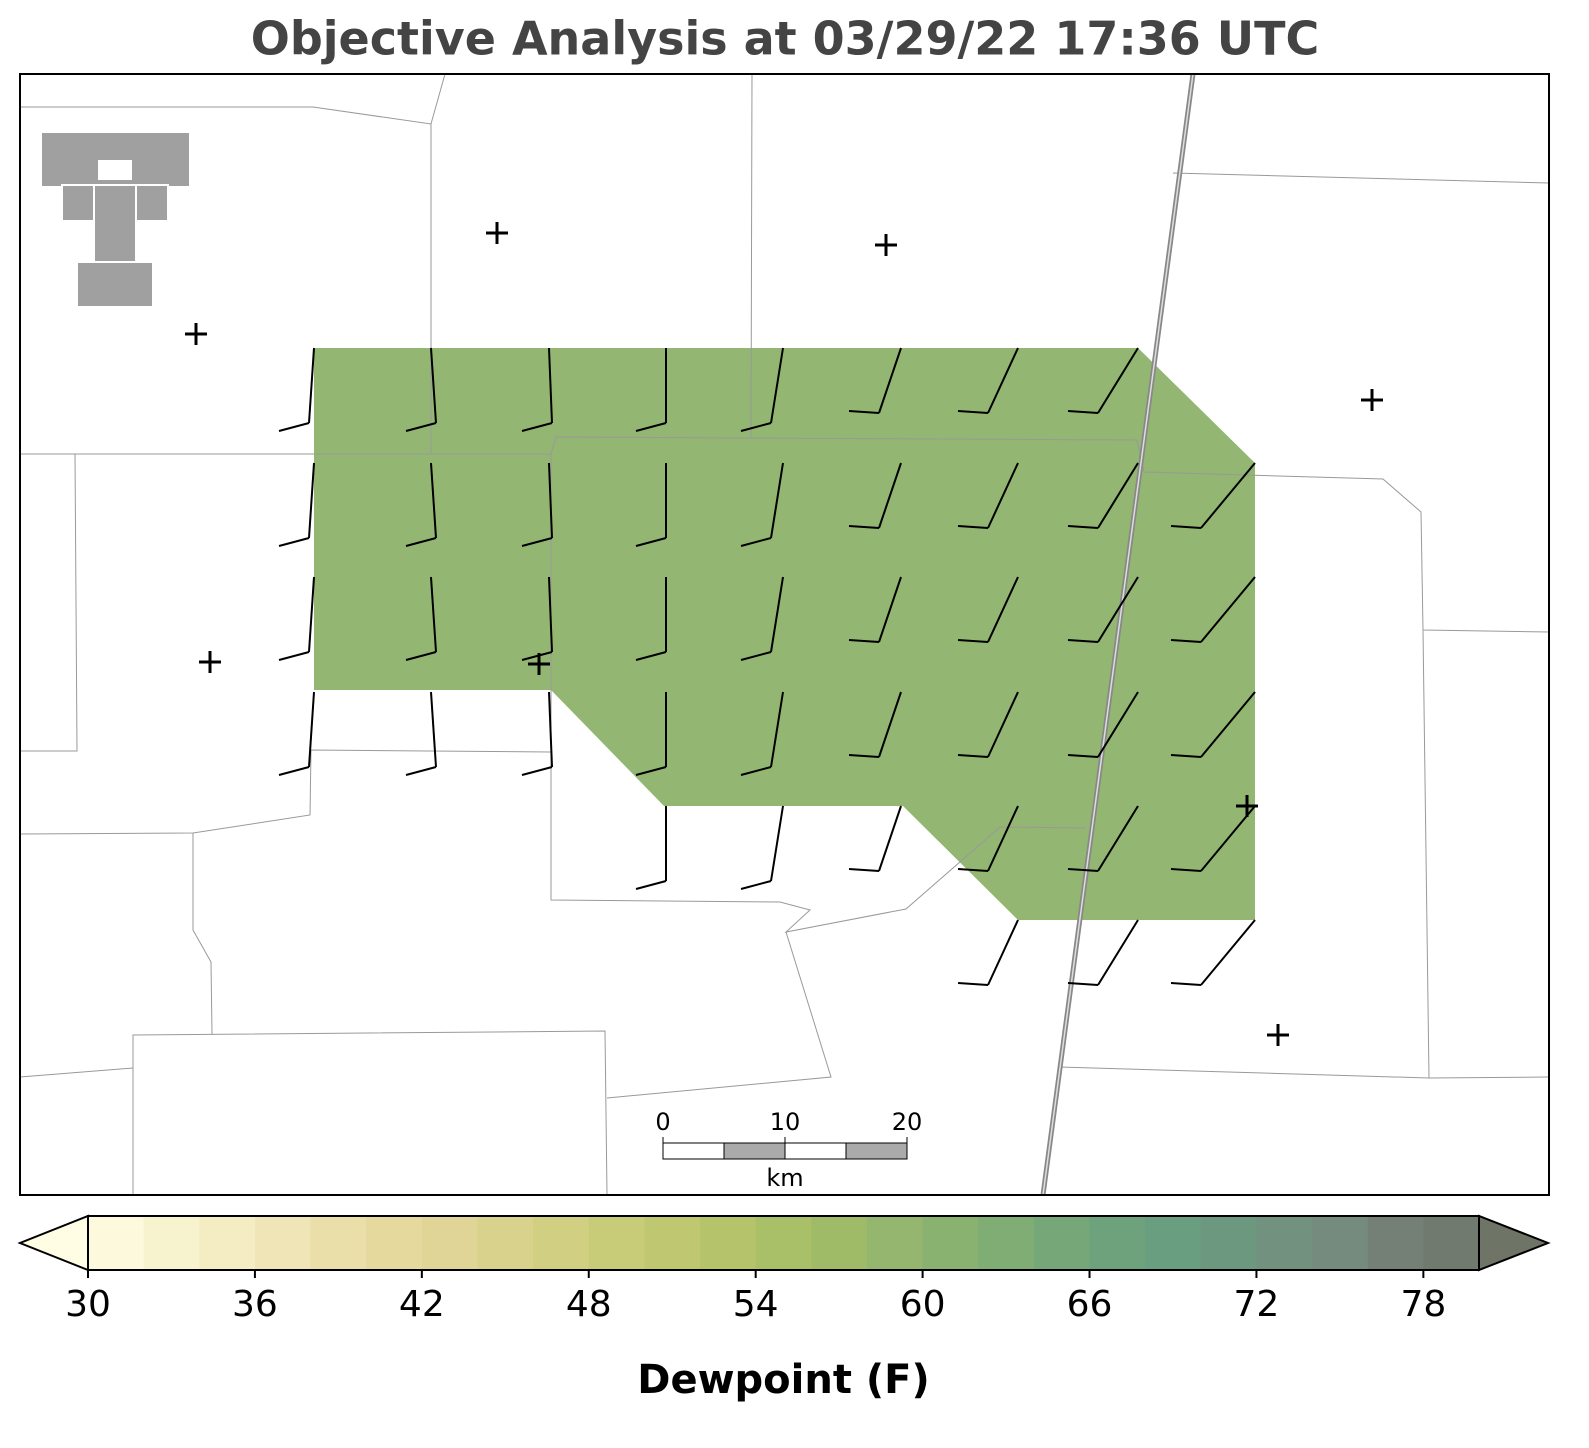 Image resolution: width=1589 pixels, height=1448 pixels. I want to click on colorbar: 30 36 42 48 54 60 66 72 78 Dewpoint (F), so click(784, 1308).